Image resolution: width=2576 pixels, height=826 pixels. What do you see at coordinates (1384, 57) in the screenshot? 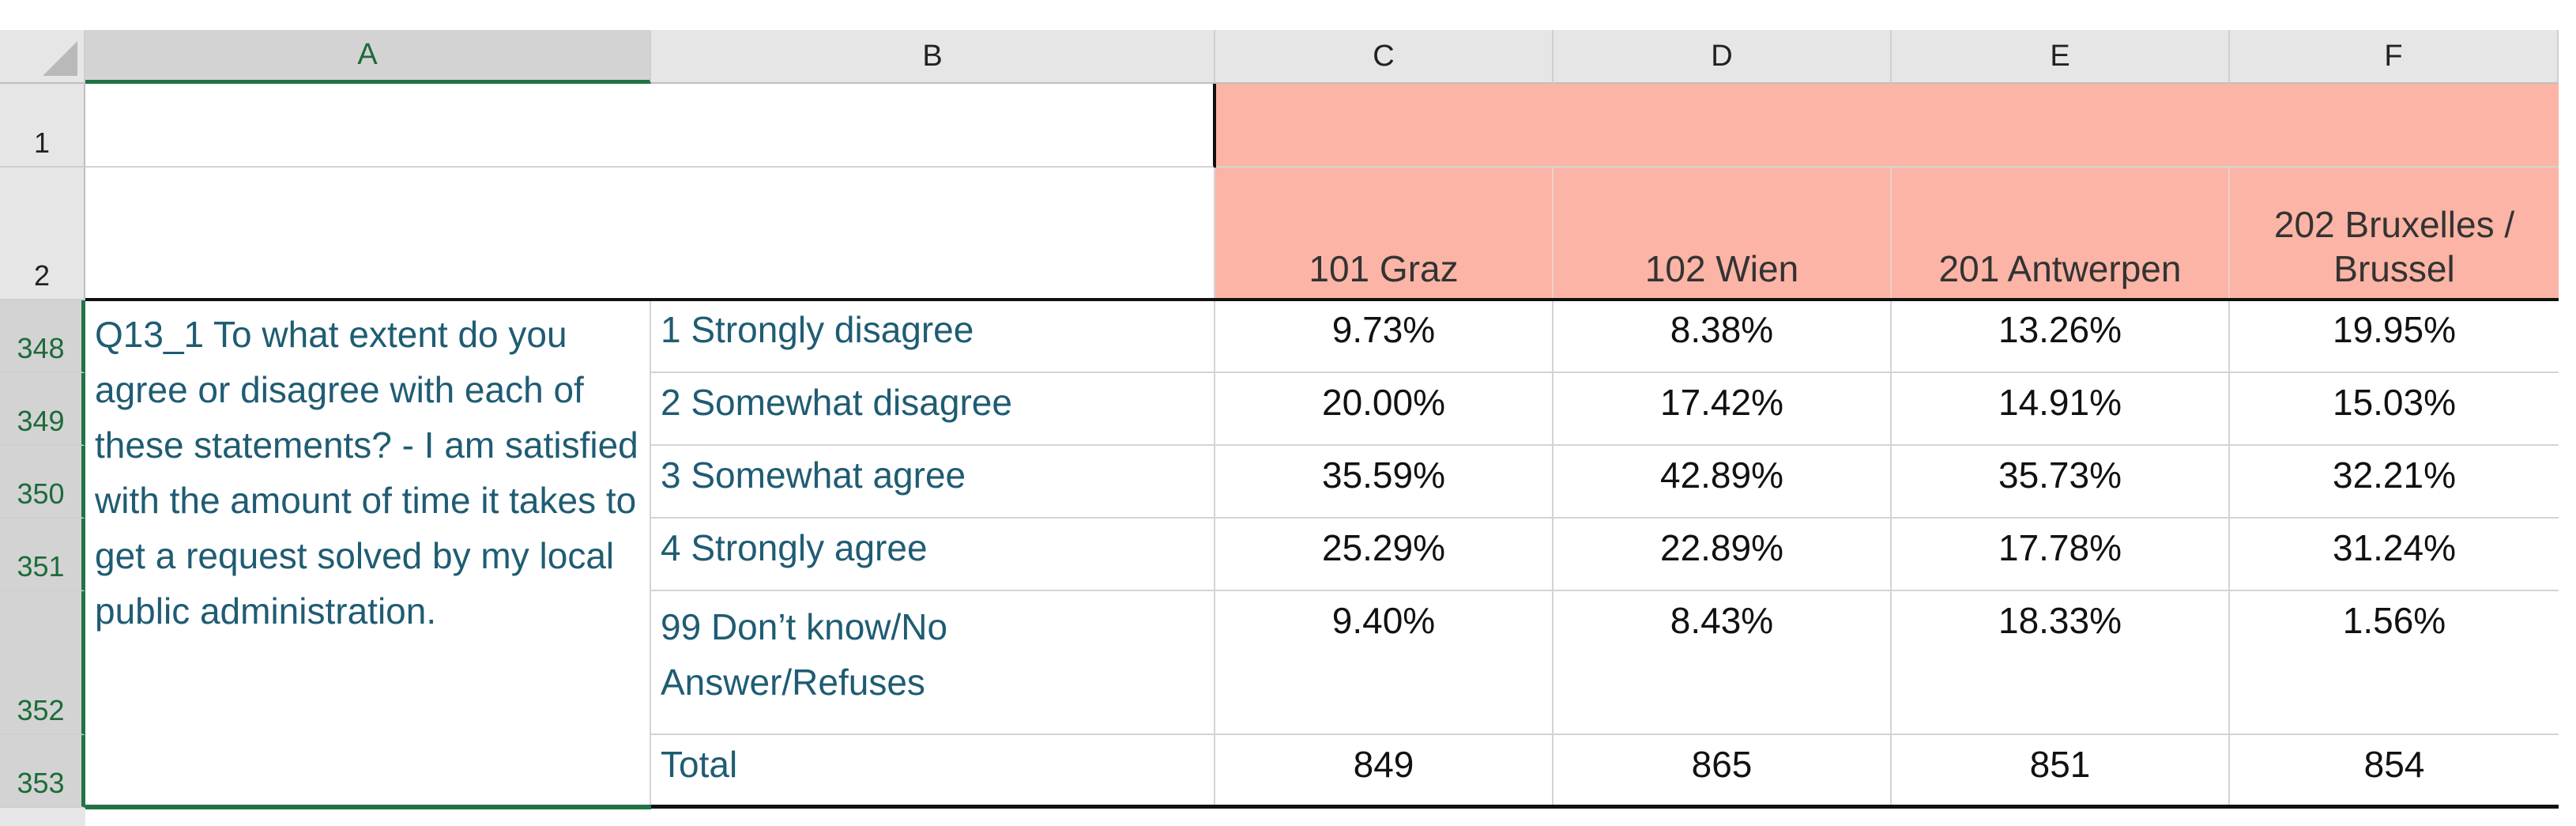
I see `column-header-c: C` at bounding box center [1384, 57].